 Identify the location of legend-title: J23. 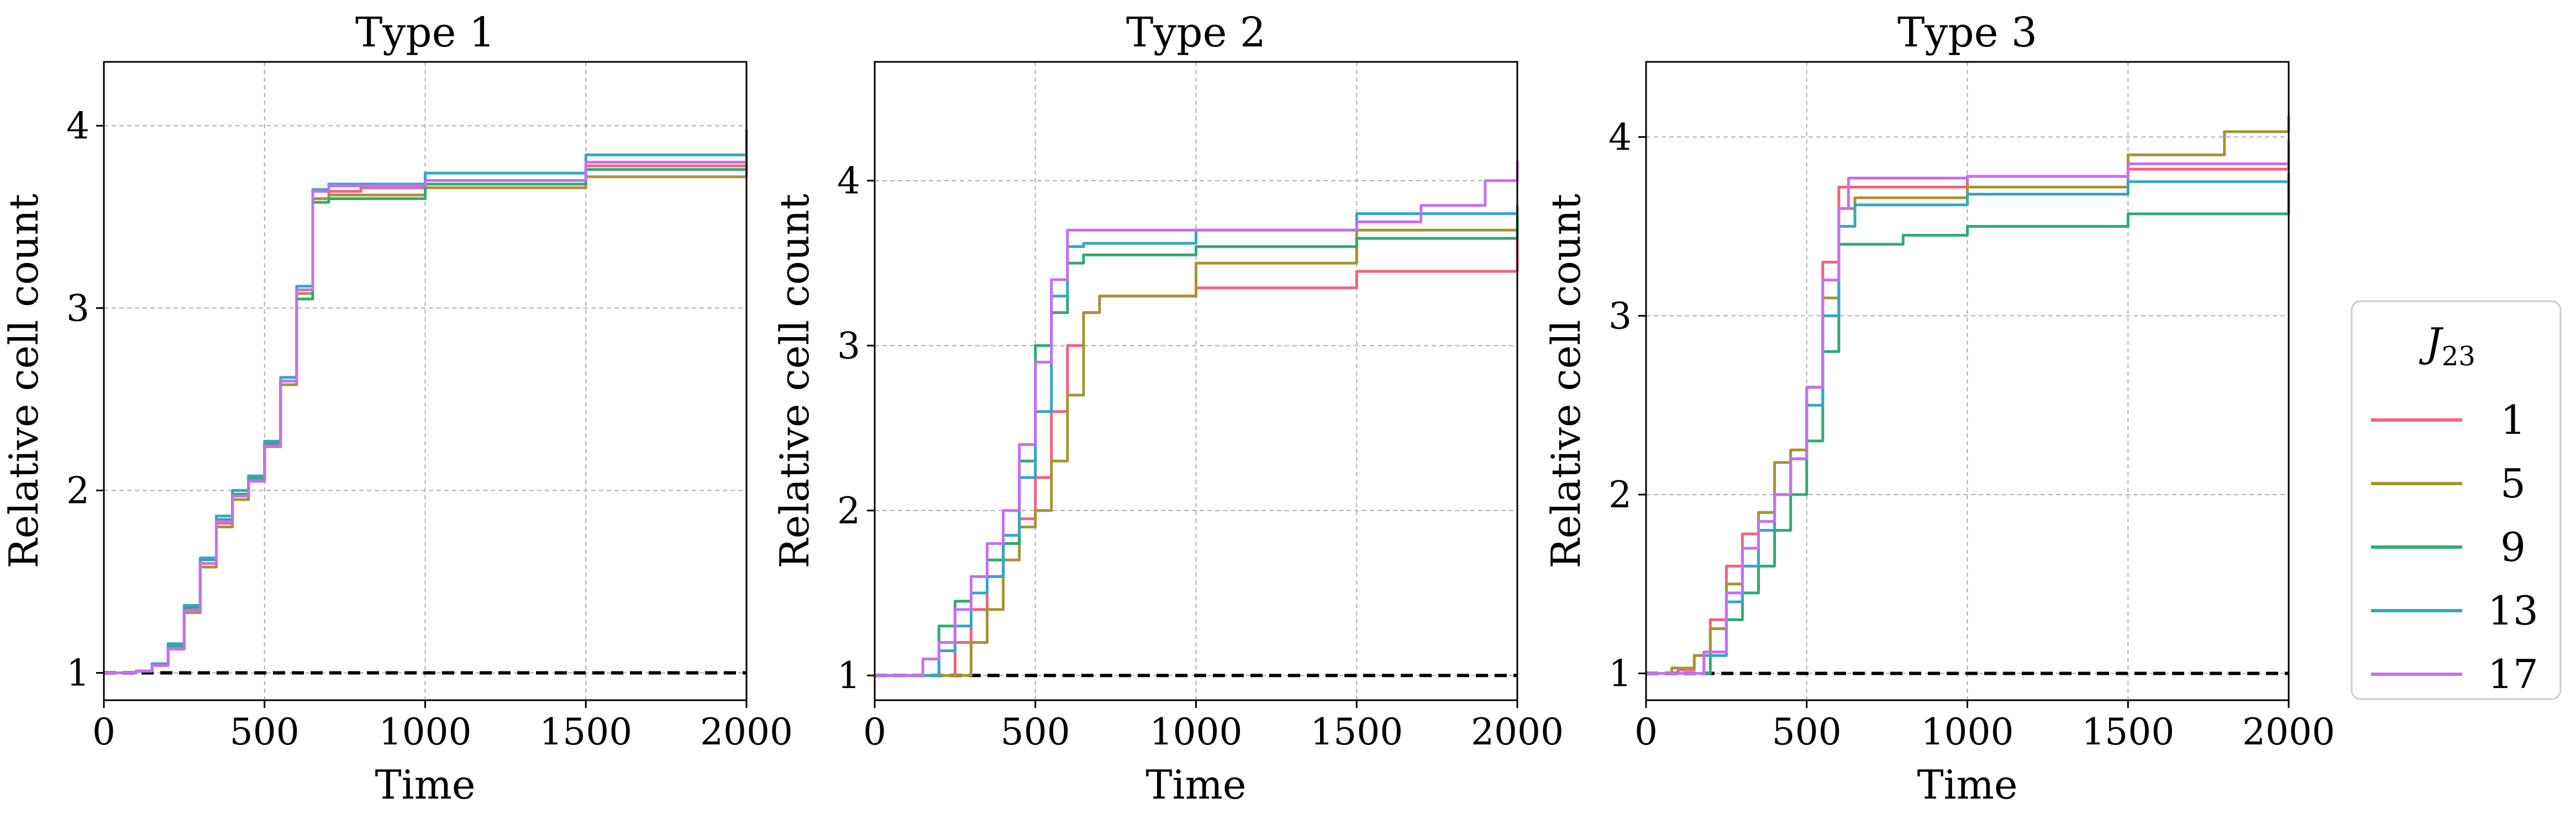
(2447, 346).